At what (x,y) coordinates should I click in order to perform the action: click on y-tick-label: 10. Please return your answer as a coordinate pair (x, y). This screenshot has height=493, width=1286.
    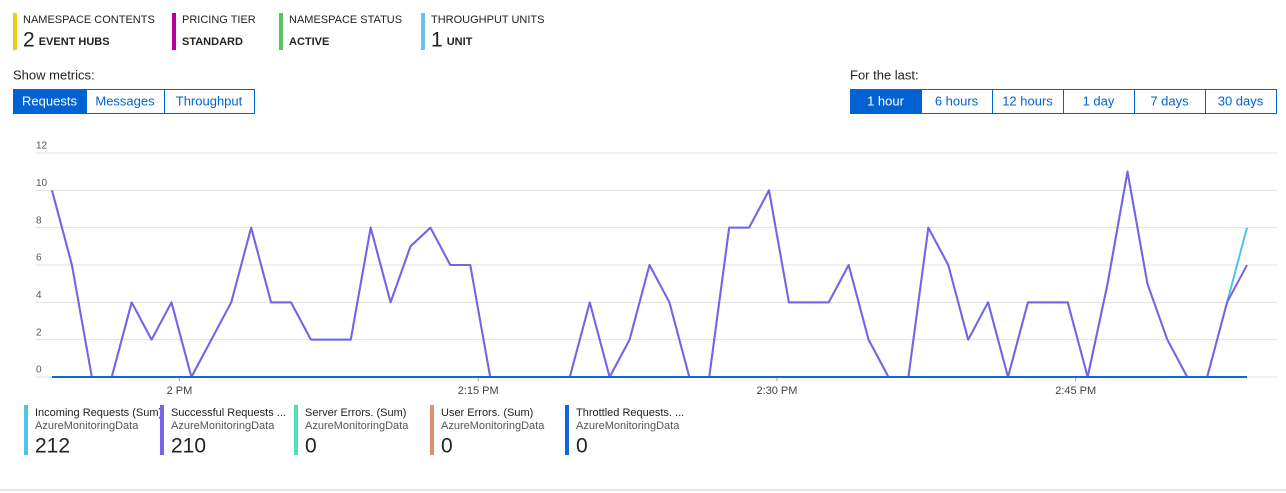
    Looking at the image, I should click on (42, 183).